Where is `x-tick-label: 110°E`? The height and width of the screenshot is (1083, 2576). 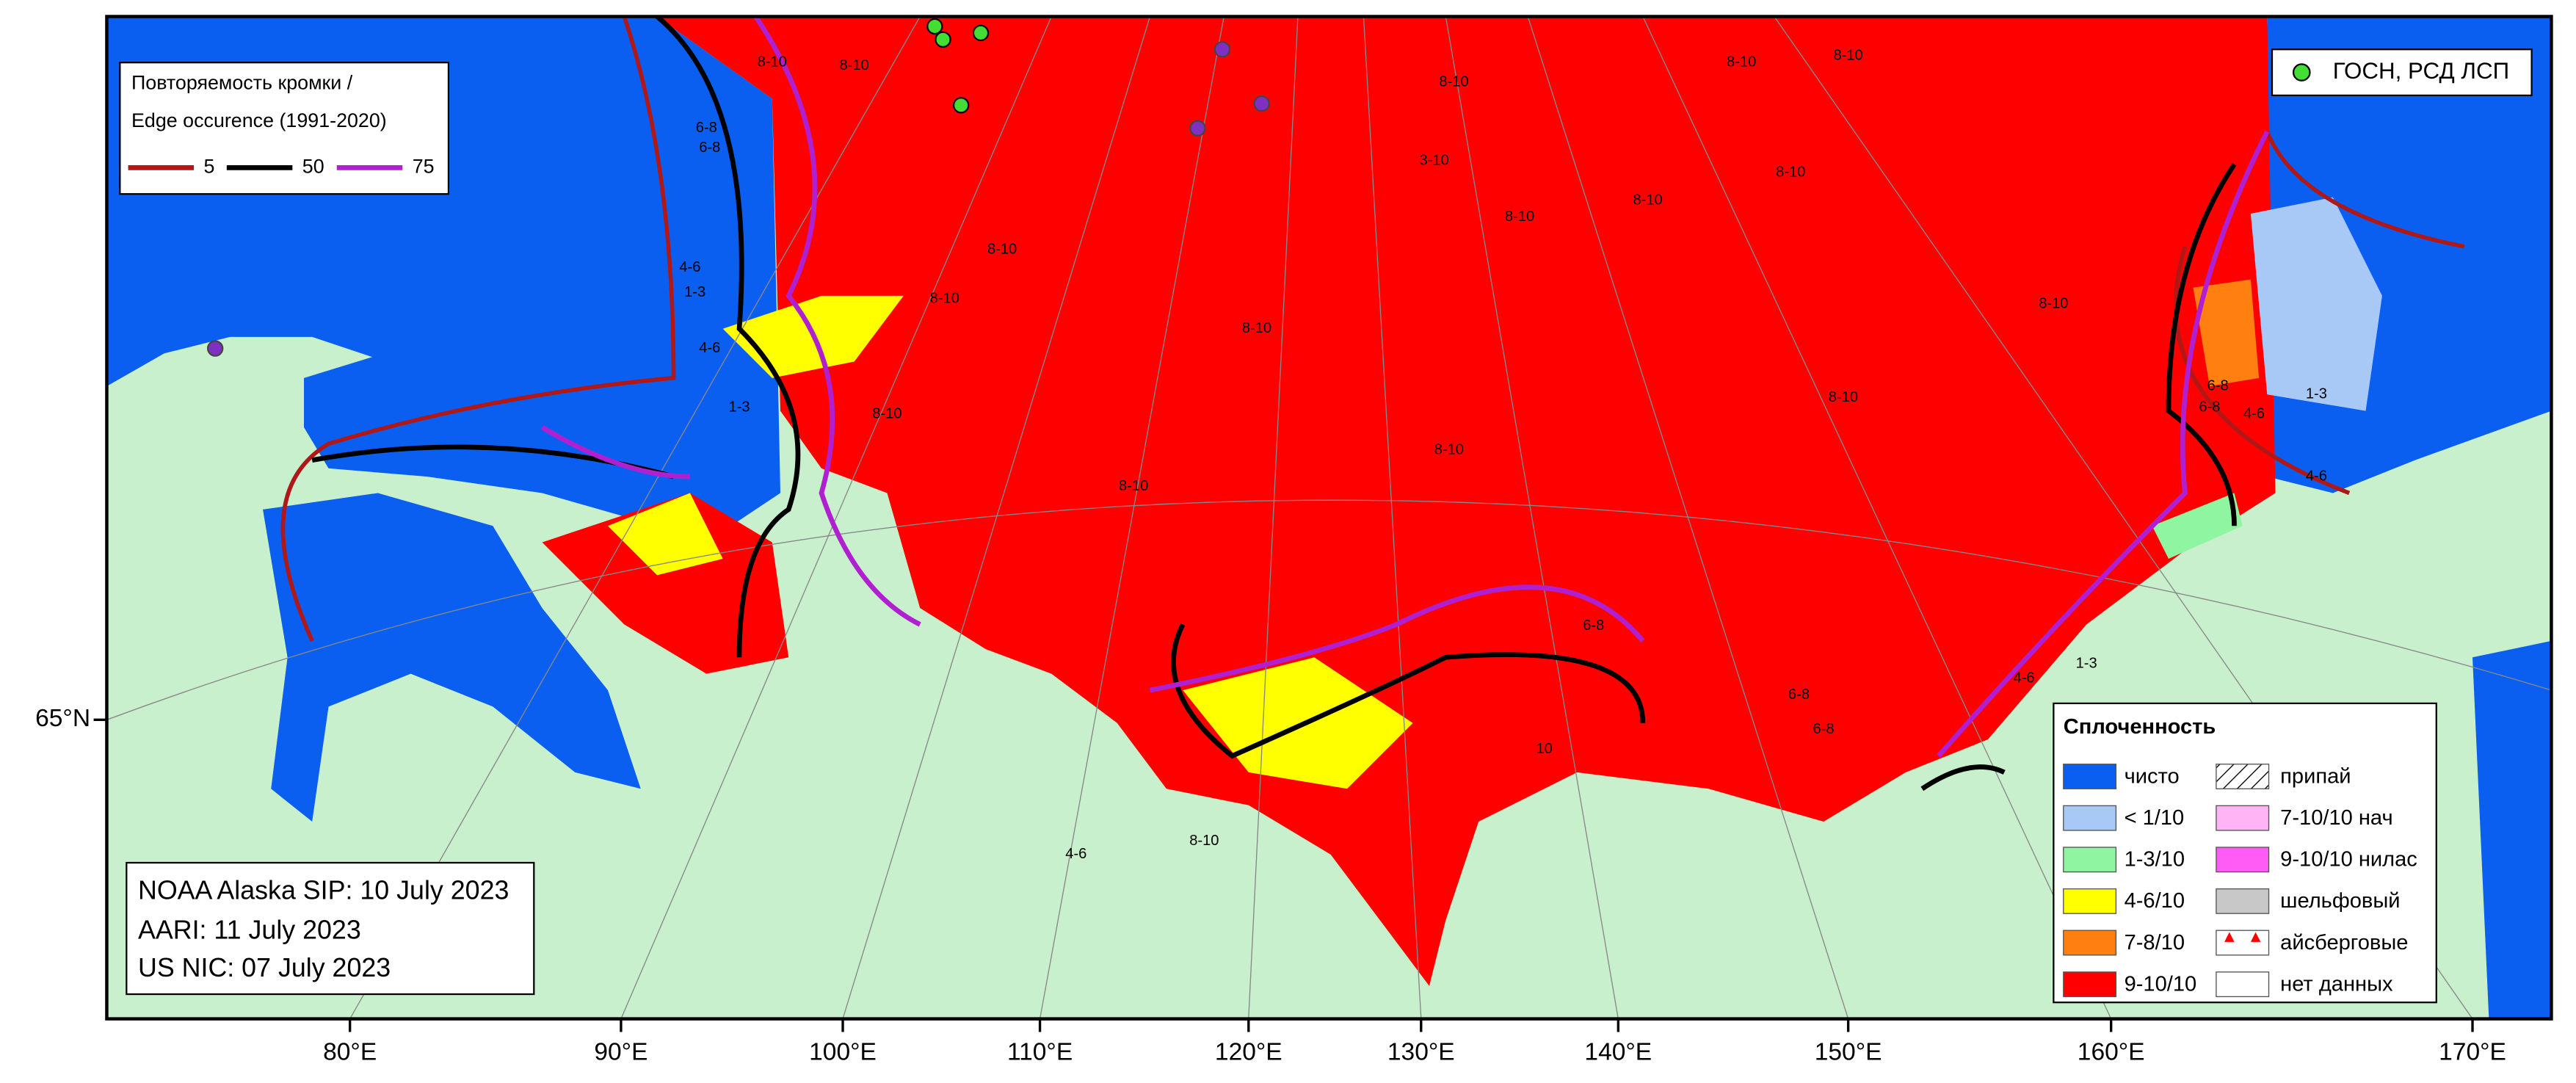 x-tick-label: 110°E is located at coordinates (1040, 1051).